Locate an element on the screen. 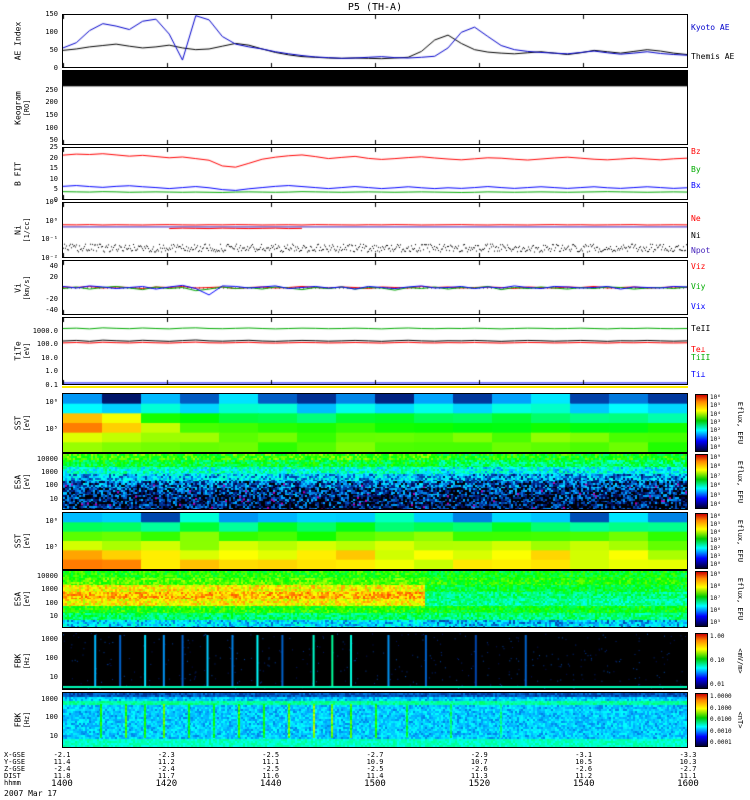 The width and height of the screenshot is (750, 800). vi-ytick--40: -40 is located at coordinates (51, 309).